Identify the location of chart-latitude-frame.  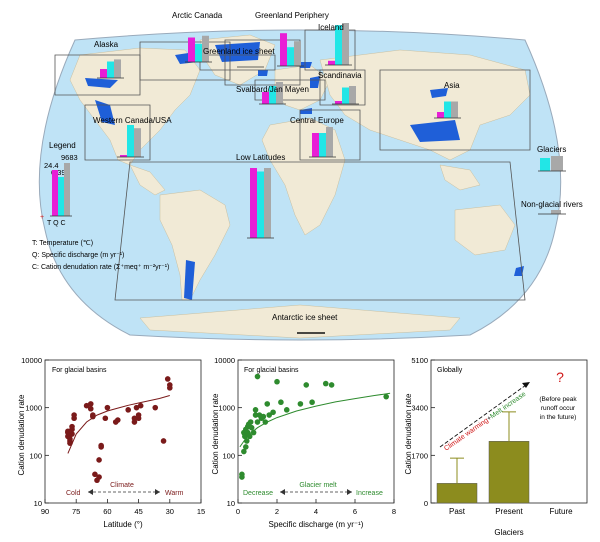
(123, 431).